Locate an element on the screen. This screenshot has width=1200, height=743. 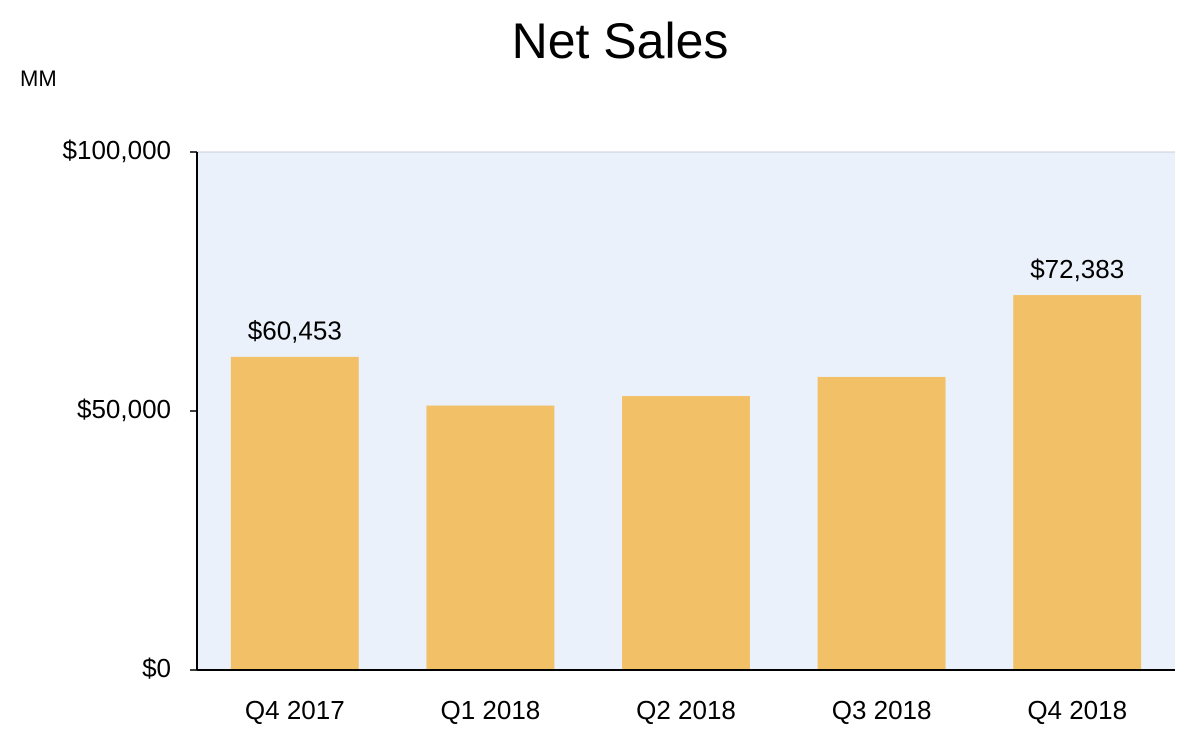
x-tick-label: Q1 2018 is located at coordinates (491, 710).